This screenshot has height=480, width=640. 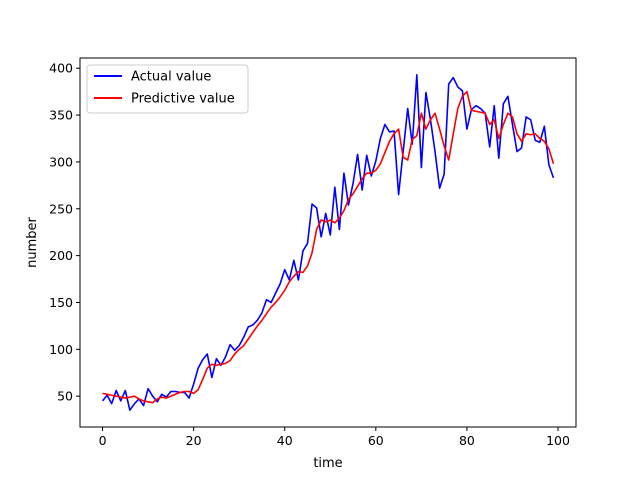 What do you see at coordinates (61, 208) in the screenshot?
I see `y-tick-label: 250` at bounding box center [61, 208].